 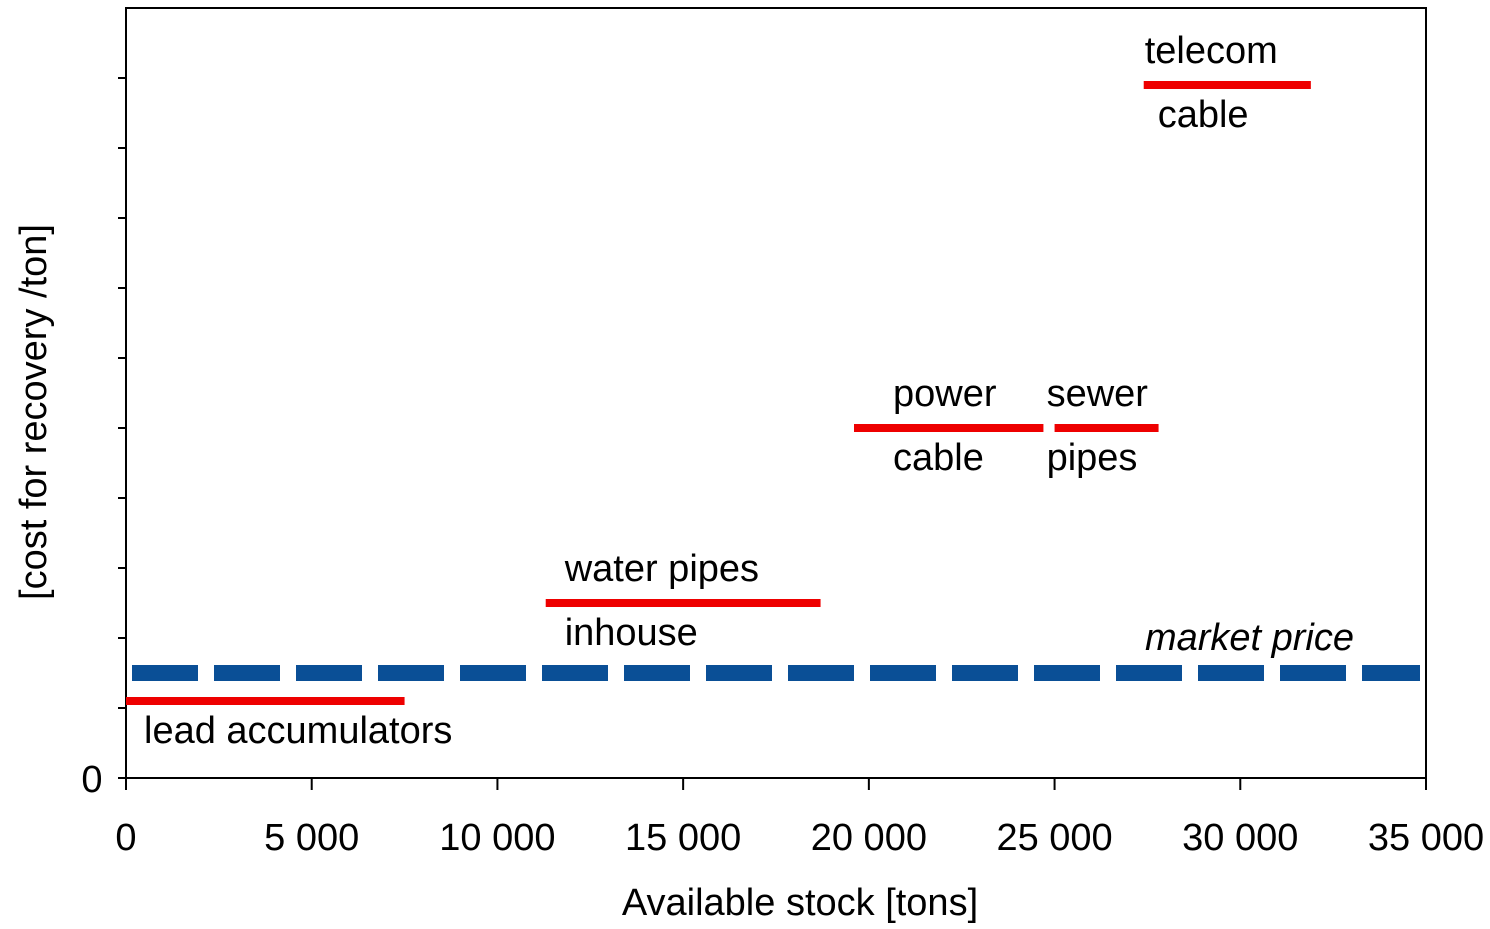 What do you see at coordinates (631, 633) in the screenshot?
I see `segment-label: inhouse` at bounding box center [631, 633].